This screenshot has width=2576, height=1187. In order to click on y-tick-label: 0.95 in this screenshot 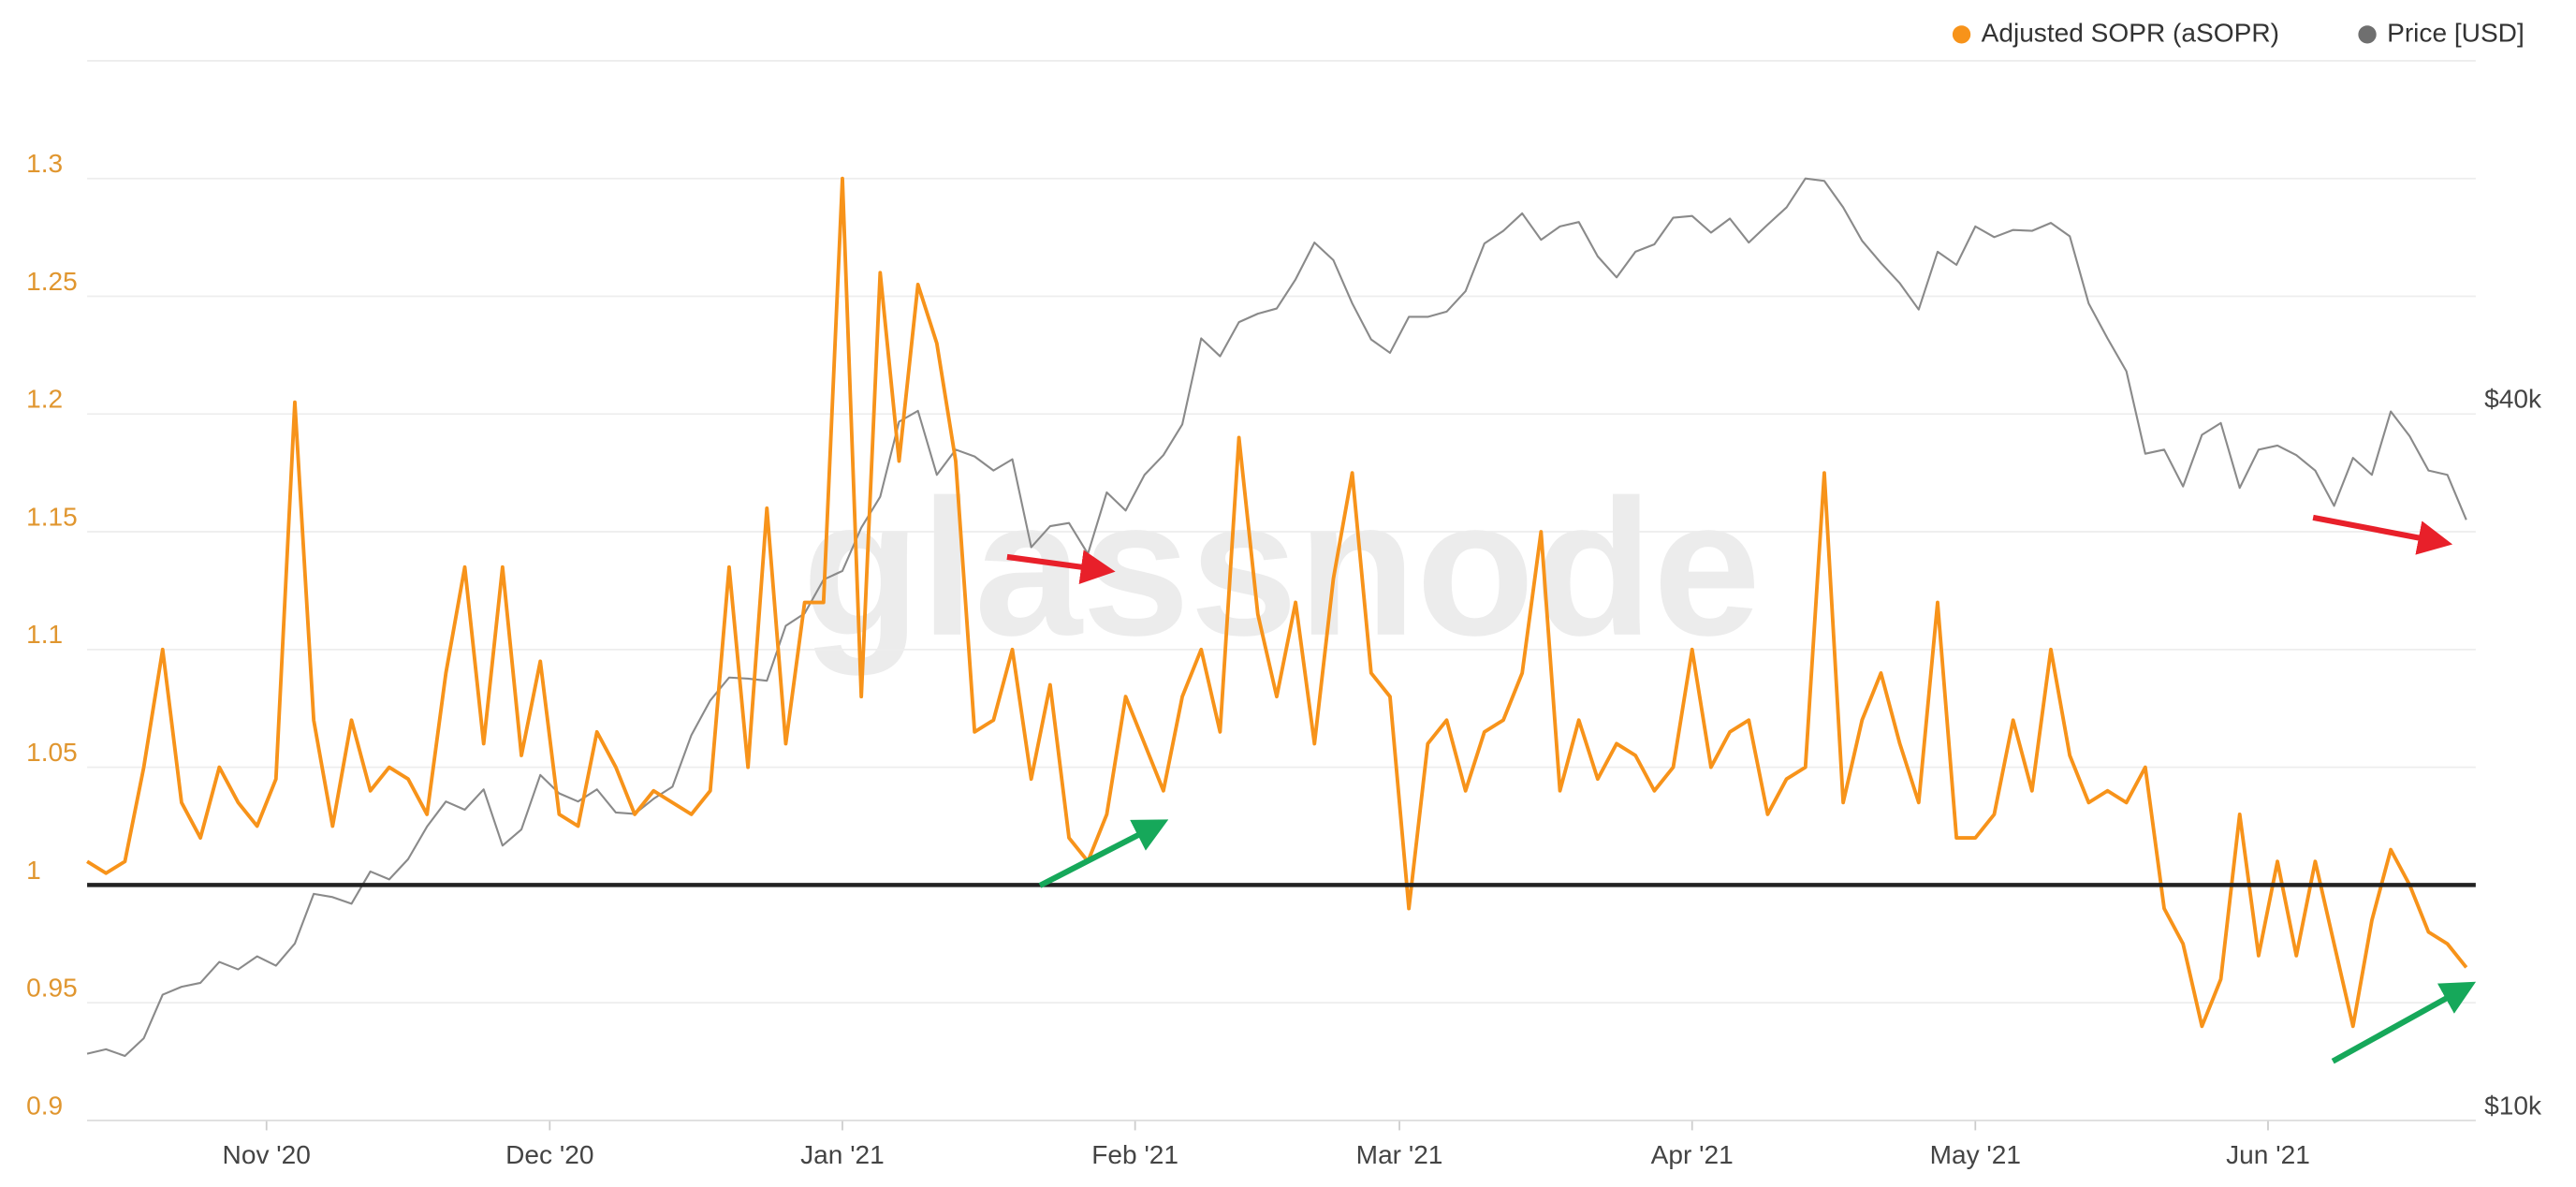, I will do `click(52, 988)`.